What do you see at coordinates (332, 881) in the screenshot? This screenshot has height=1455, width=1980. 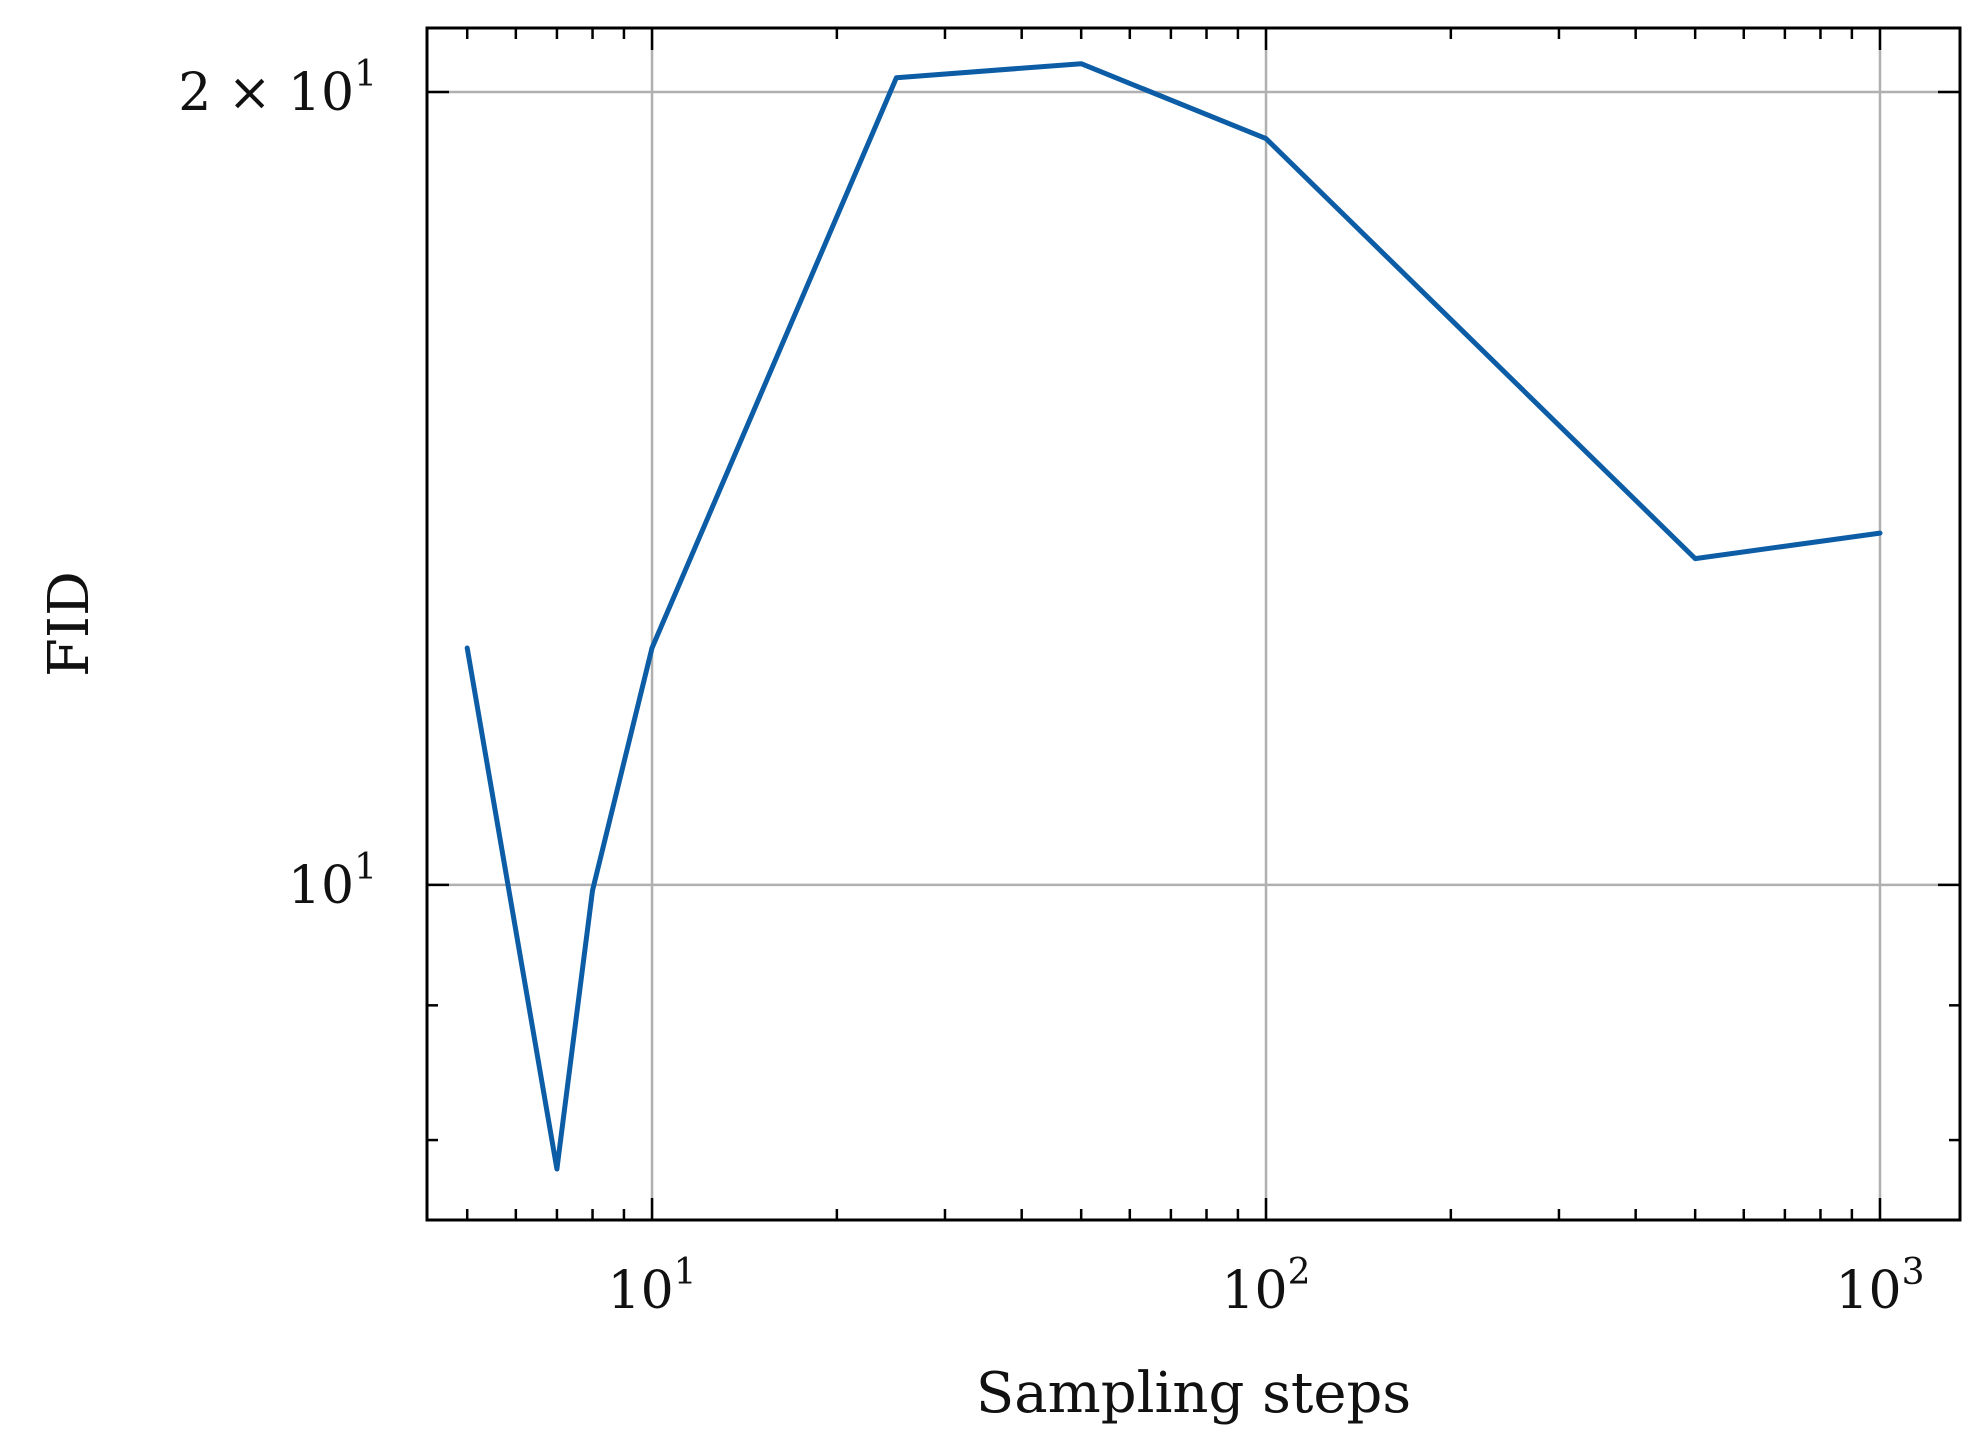 I see `y-tick-label: 101` at bounding box center [332, 881].